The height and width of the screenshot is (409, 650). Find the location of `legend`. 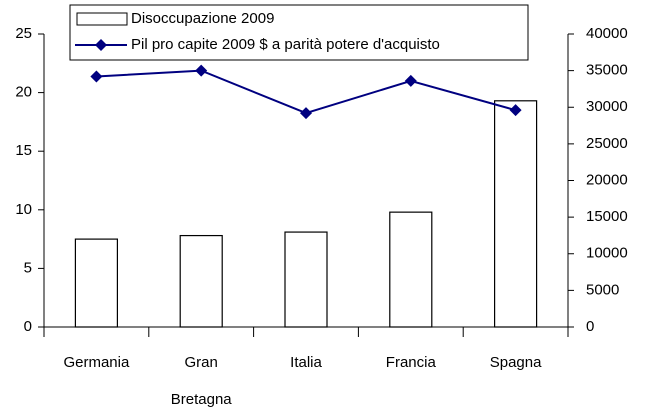

legend is located at coordinates (299, 32).